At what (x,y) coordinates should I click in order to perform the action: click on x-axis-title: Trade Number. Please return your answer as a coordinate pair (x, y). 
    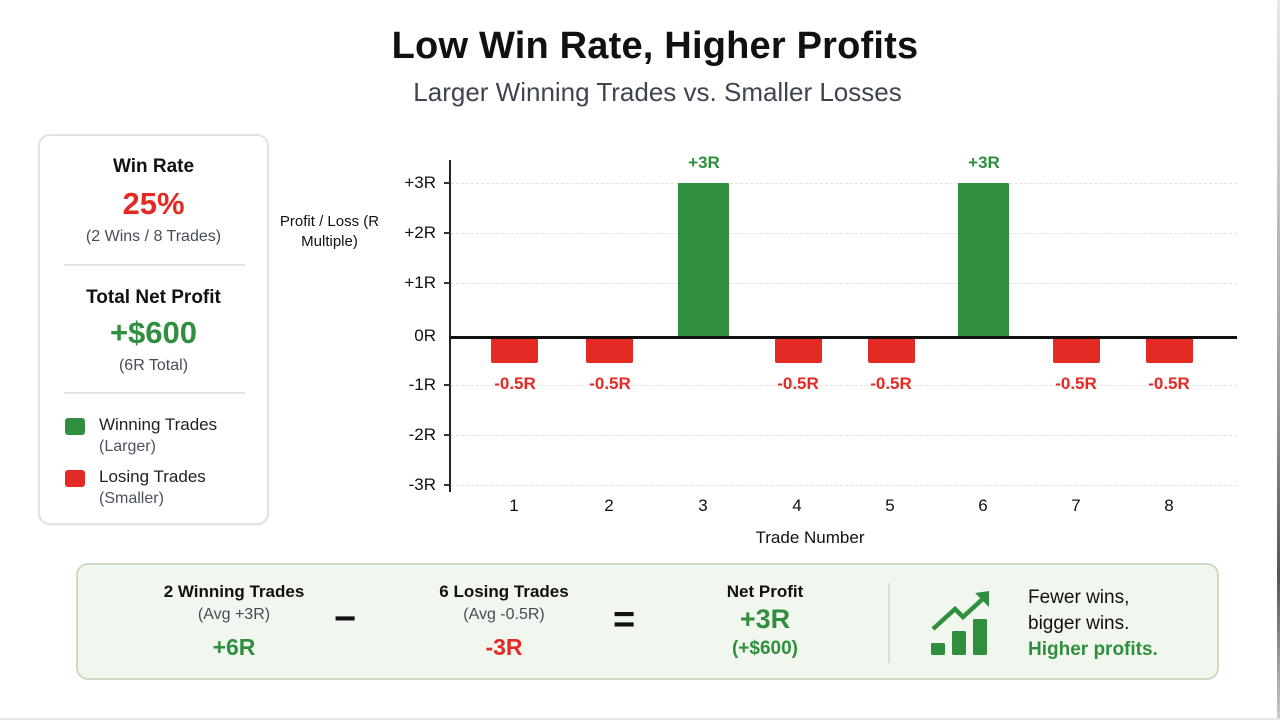
    Looking at the image, I should click on (810, 537).